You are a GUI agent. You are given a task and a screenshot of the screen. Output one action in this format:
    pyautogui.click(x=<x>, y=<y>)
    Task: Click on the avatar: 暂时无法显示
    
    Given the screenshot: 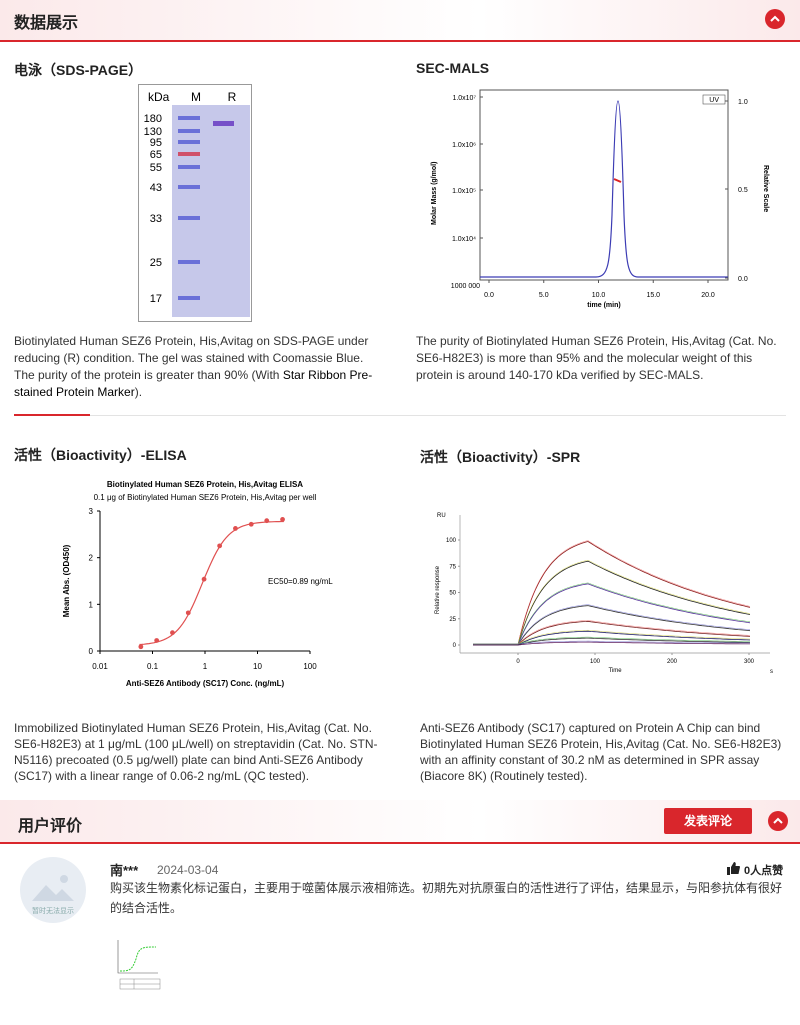 What is the action you would take?
    pyautogui.click(x=53, y=890)
    